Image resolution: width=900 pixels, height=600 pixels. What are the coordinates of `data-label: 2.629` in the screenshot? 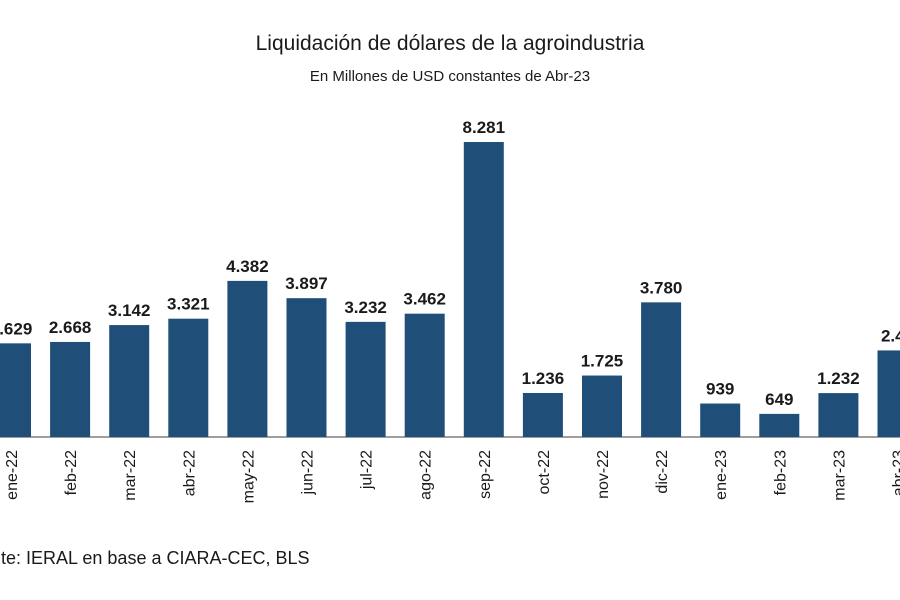 It's located at (16, 328).